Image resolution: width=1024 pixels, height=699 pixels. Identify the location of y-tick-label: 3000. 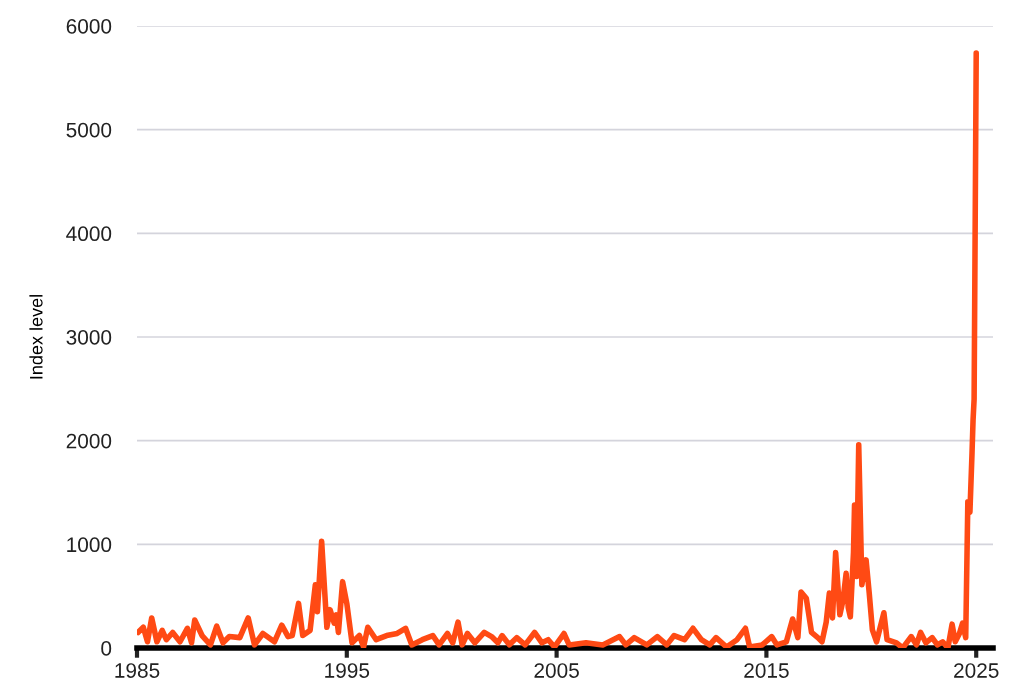
(89, 337).